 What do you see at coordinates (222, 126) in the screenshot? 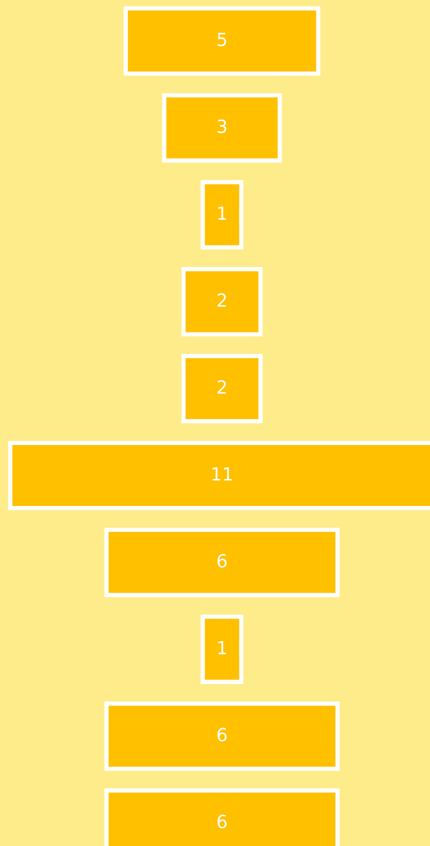
I see `data-label: 3` at bounding box center [222, 126].